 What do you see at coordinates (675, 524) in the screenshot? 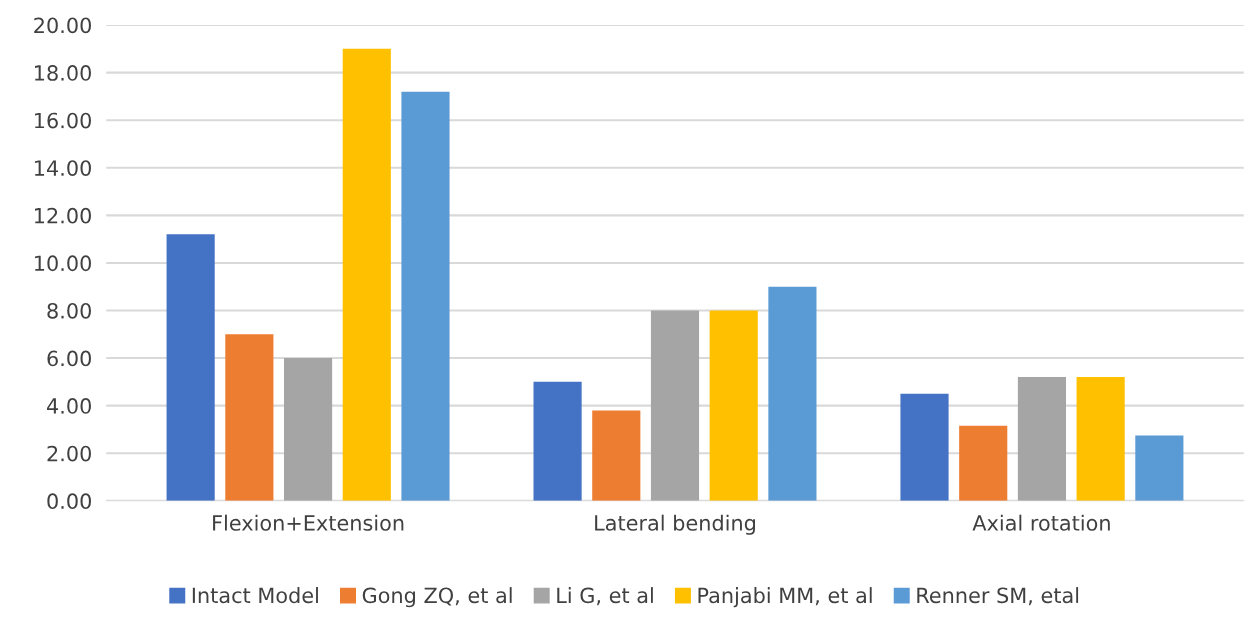
I see `x-tick-label: Lateral bending` at bounding box center [675, 524].